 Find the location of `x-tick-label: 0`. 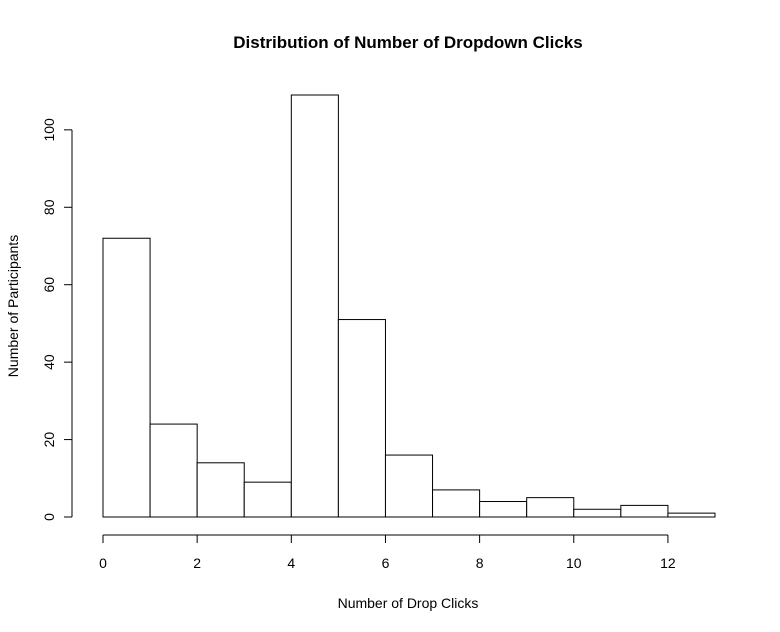

x-tick-label: 0 is located at coordinates (103, 563).